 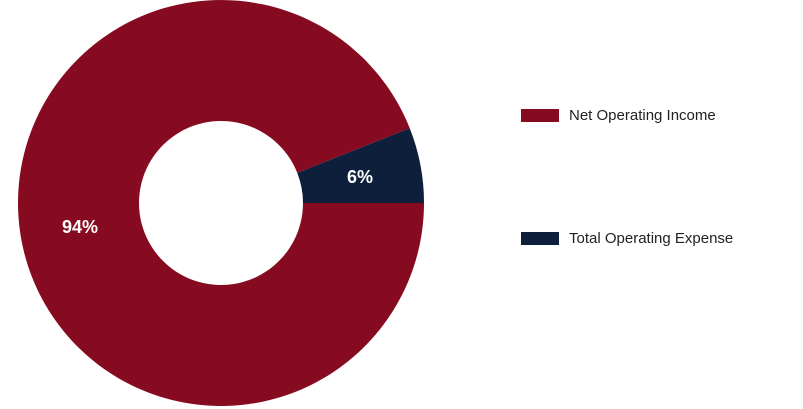 I want to click on slice-label-net-operating-income: 94%, so click(x=80, y=227).